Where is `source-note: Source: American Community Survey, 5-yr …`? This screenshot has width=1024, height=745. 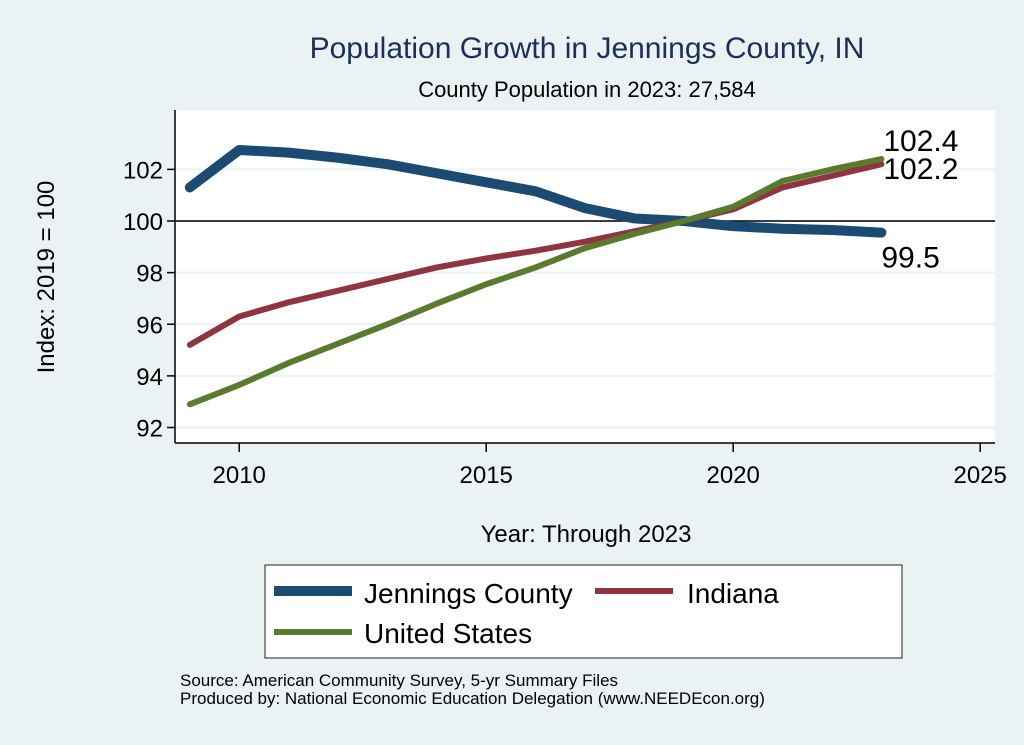 source-note: Source: American Community Survey, 5-yr … is located at coordinates (399, 680).